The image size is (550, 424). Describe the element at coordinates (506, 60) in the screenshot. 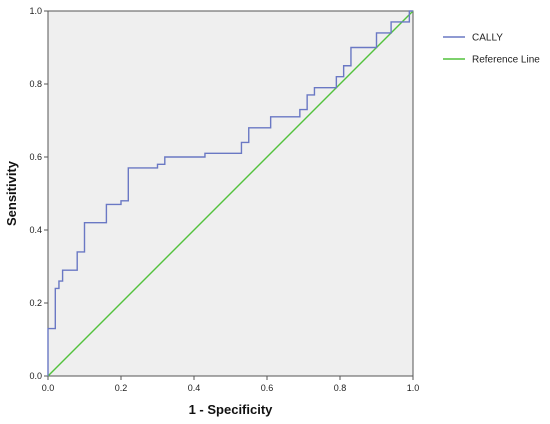

I see `legend-label-reference-line: Reference Line` at that location.